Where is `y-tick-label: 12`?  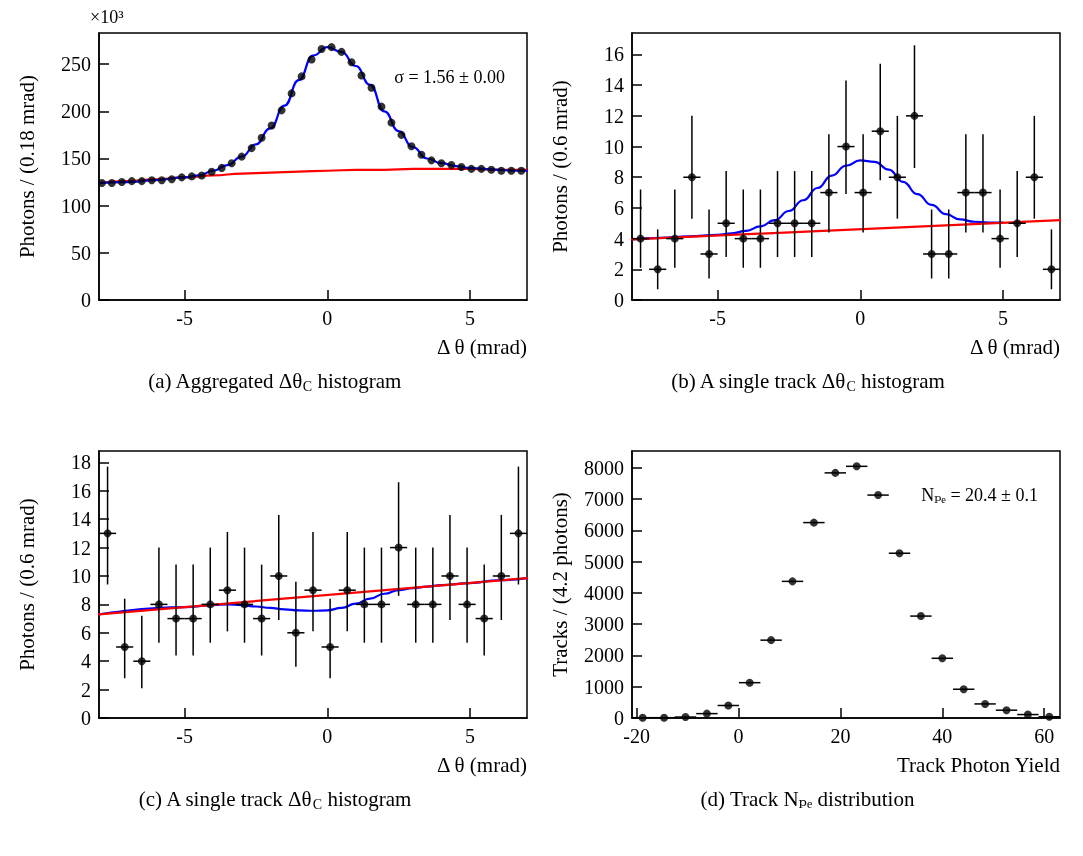
y-tick-label: 12 is located at coordinates (614, 115).